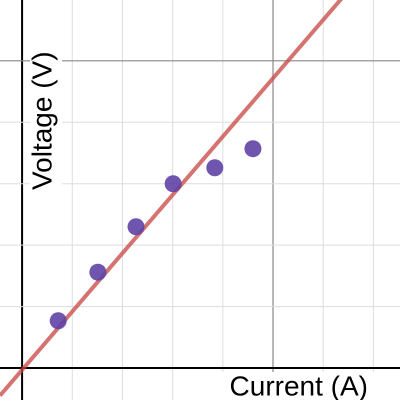  I want to click on y-axis-label: Voltage (V), so click(41, 120).